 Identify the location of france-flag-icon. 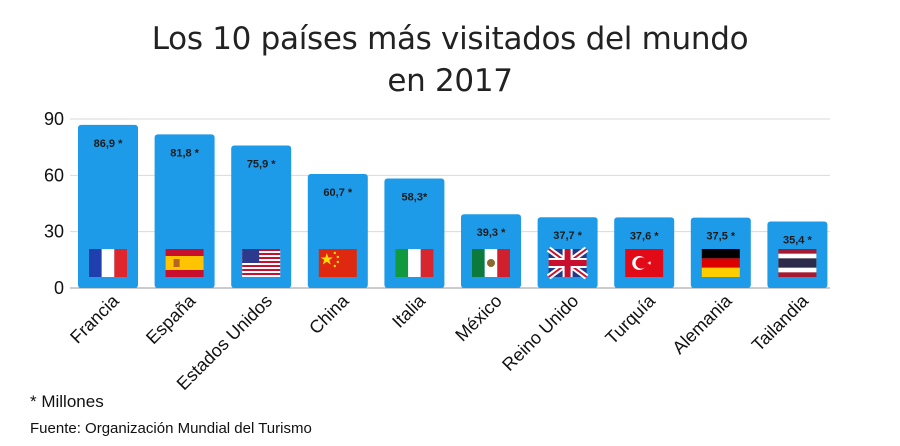
(108, 263).